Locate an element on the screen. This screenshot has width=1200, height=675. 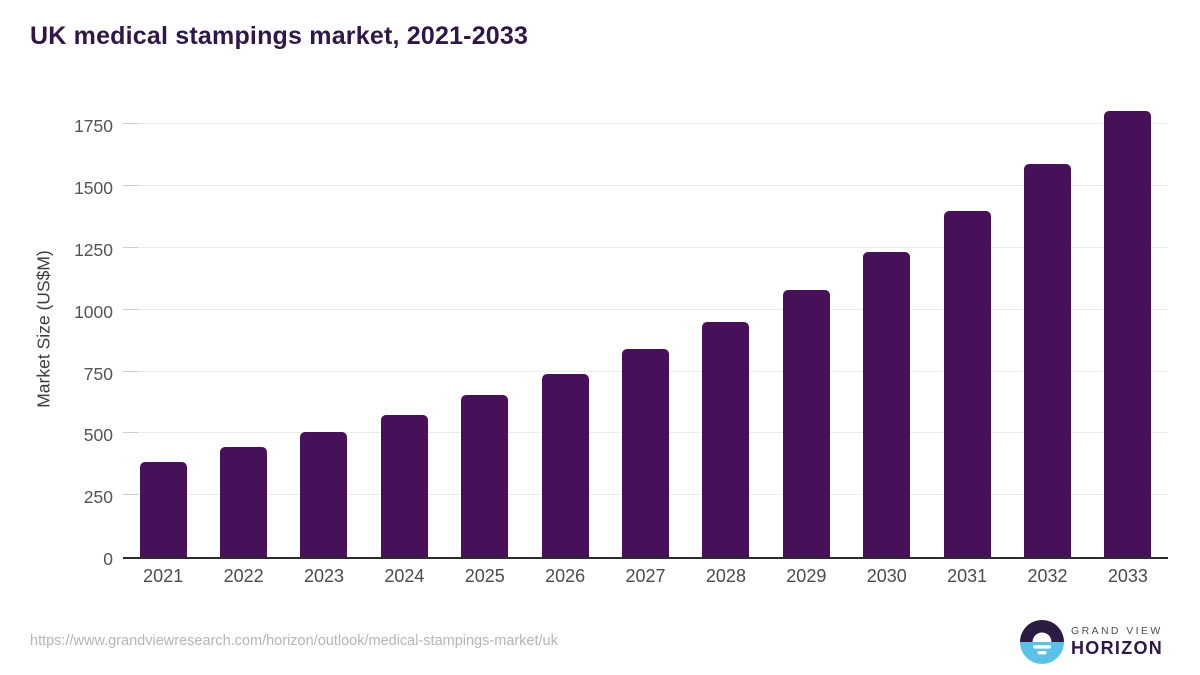
bar-2026 is located at coordinates (565, 465).